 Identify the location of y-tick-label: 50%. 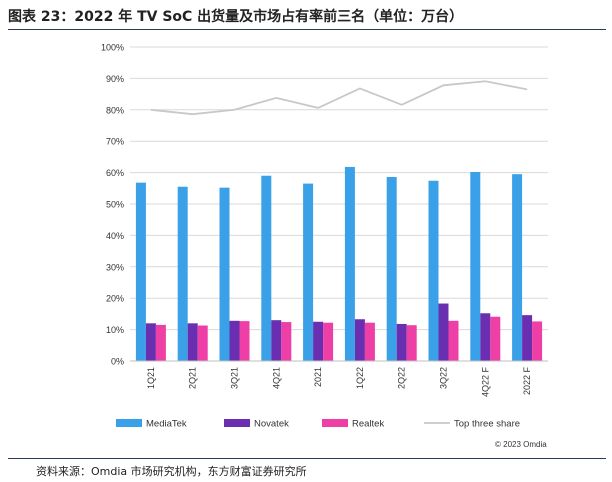
(115, 205).